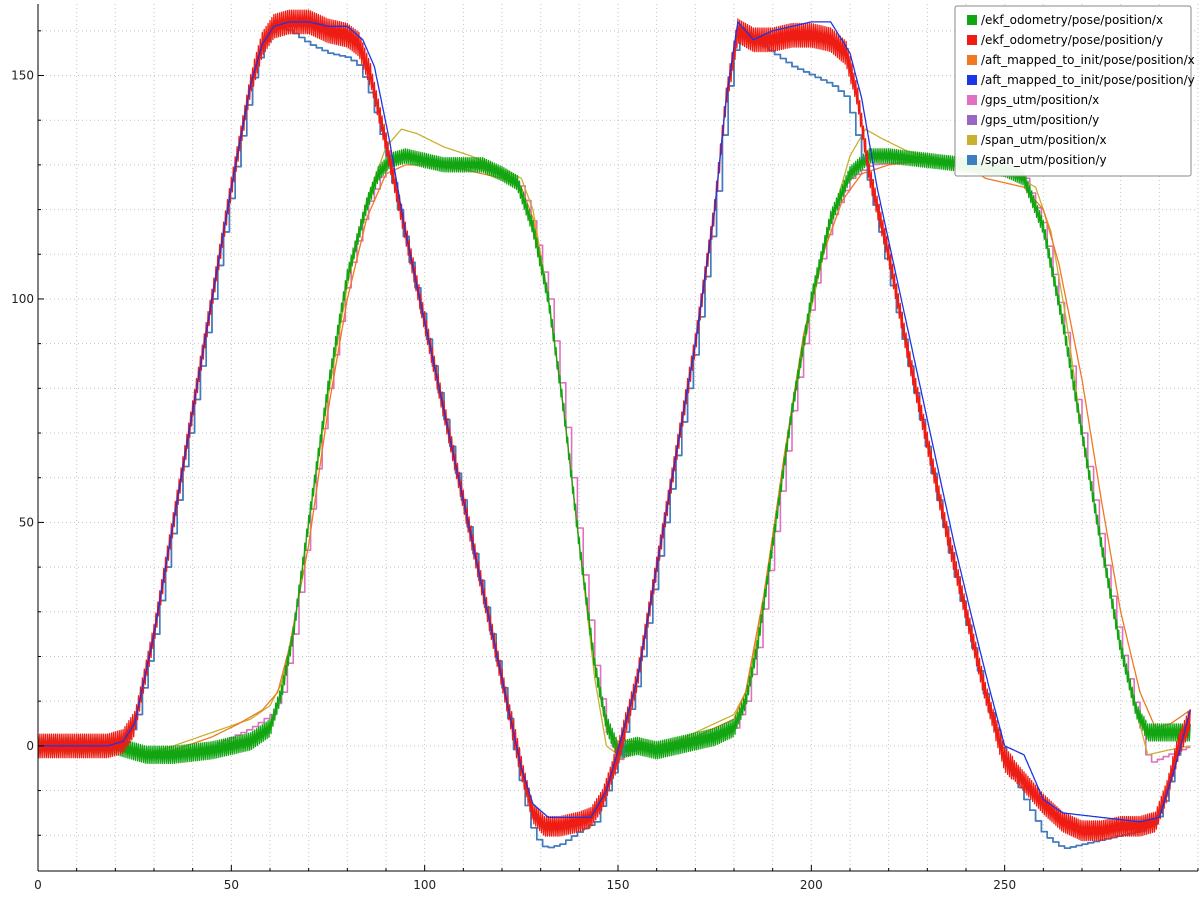 This screenshot has width=1200, height=900. Describe the element at coordinates (1088, 80) in the screenshot. I see `legend-label: /aft_mapped_to_init/pose/position/y` at that location.